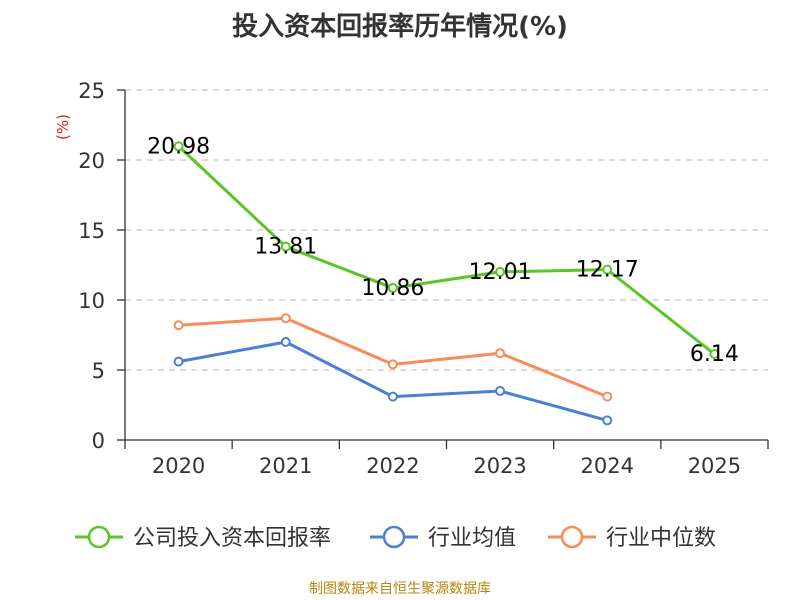  I want to click on data-label: 12.01, so click(500, 272).